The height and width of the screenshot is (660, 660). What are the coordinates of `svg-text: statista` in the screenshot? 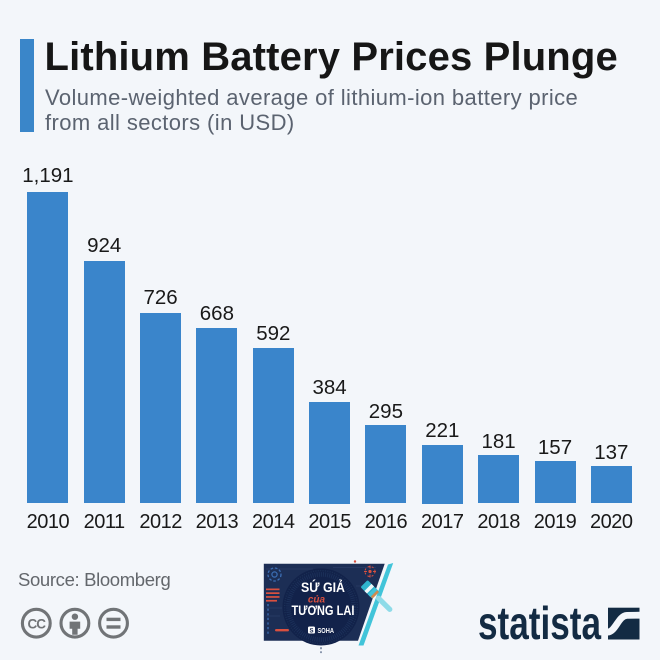 It's located at (539, 620).